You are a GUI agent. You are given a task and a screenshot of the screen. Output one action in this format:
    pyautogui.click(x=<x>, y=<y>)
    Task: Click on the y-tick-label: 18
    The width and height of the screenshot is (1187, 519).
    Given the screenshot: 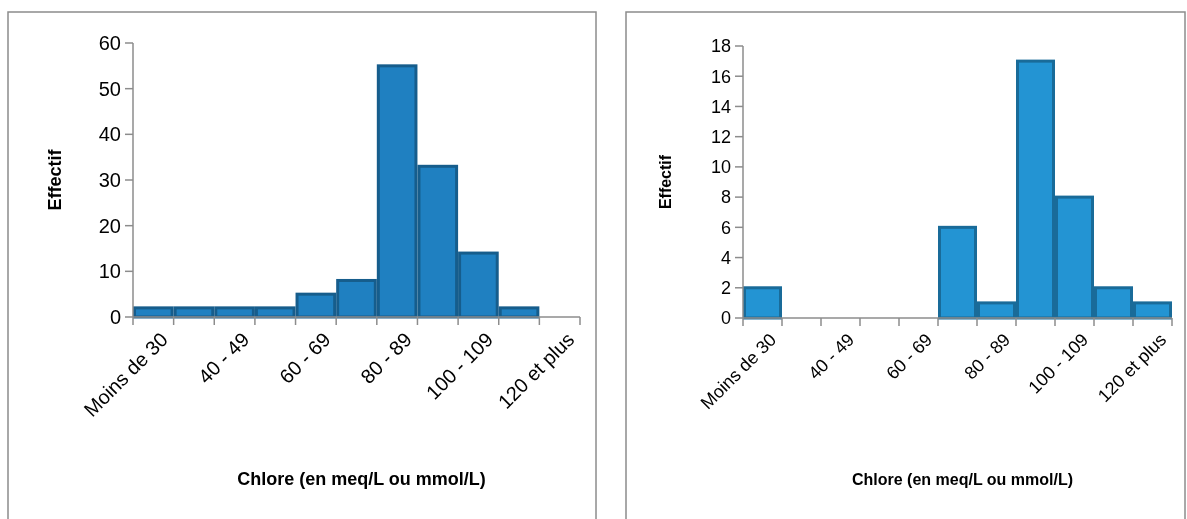 What is the action you would take?
    pyautogui.click(x=720, y=46)
    